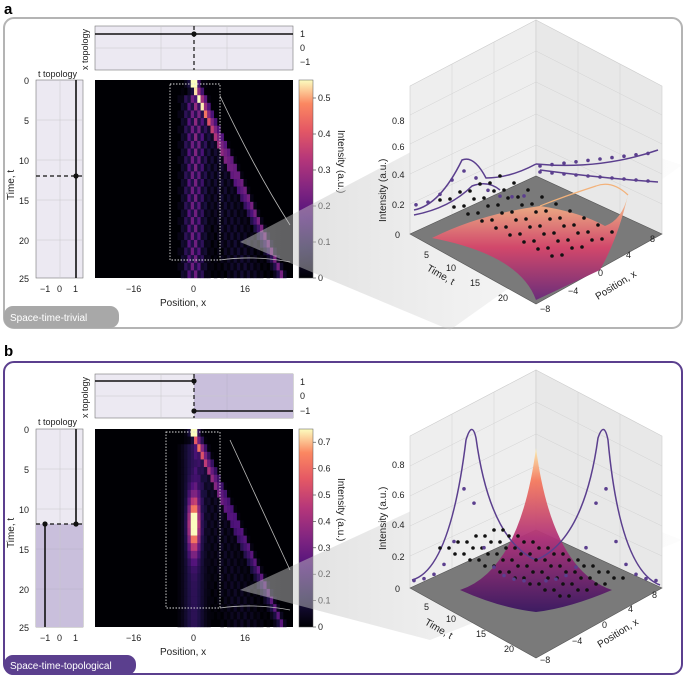 The image size is (685, 677). Describe the element at coordinates (183, 652) in the screenshot. I see `b-xlabel: Position, x` at that location.